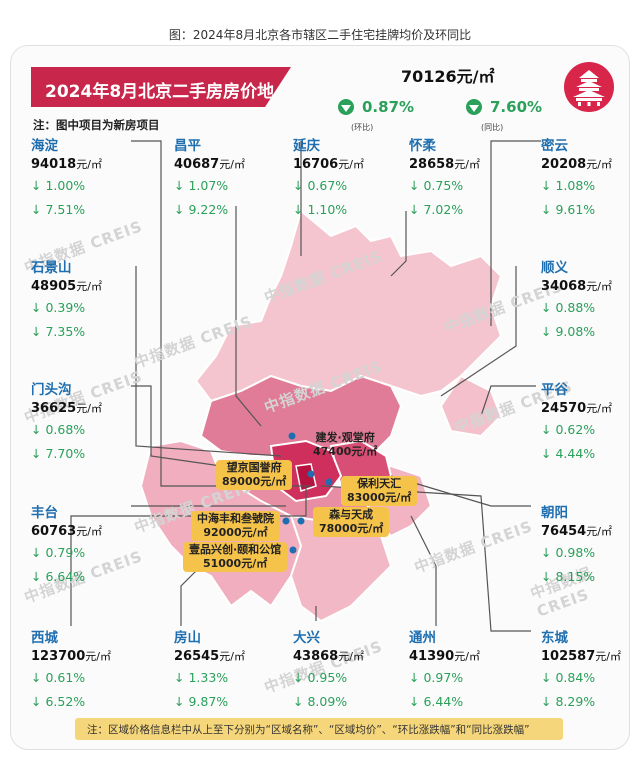  Describe the element at coordinates (554, 268) in the screenshot. I see `district-name: 顺义` at that location.